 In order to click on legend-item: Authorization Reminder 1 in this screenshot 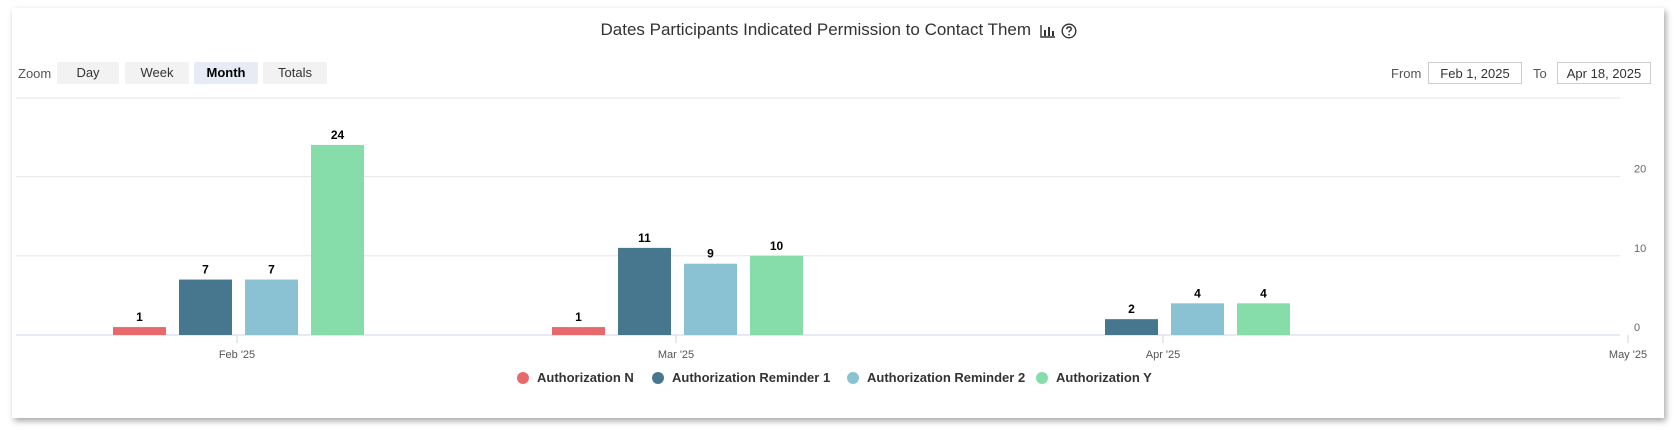, I will do `click(741, 377)`.